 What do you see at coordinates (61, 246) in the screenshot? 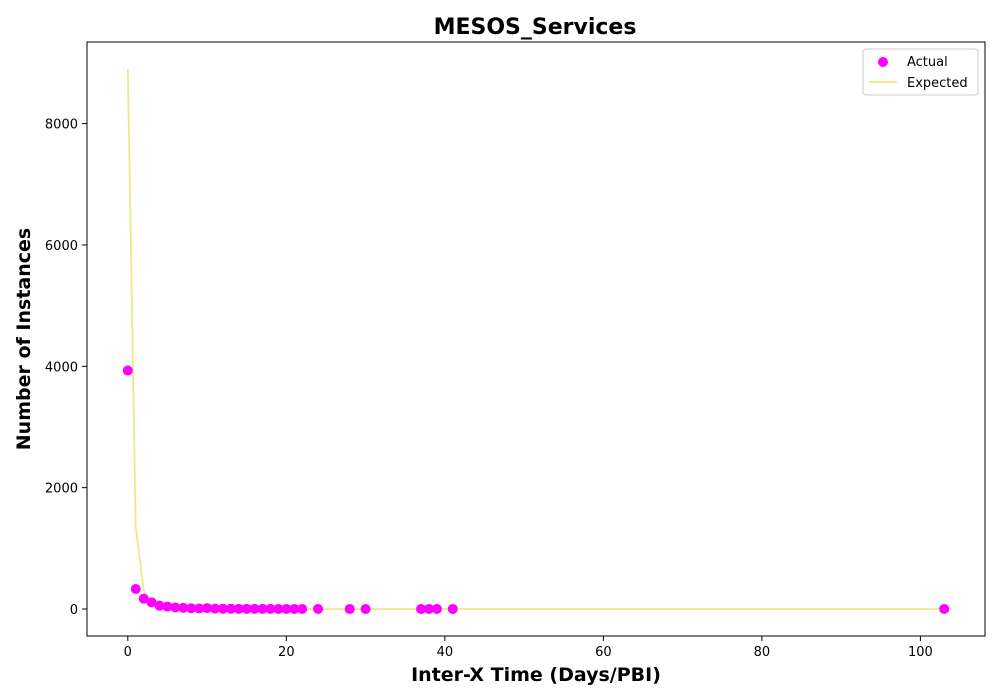
I see `y-tick-label: 6000` at bounding box center [61, 246].